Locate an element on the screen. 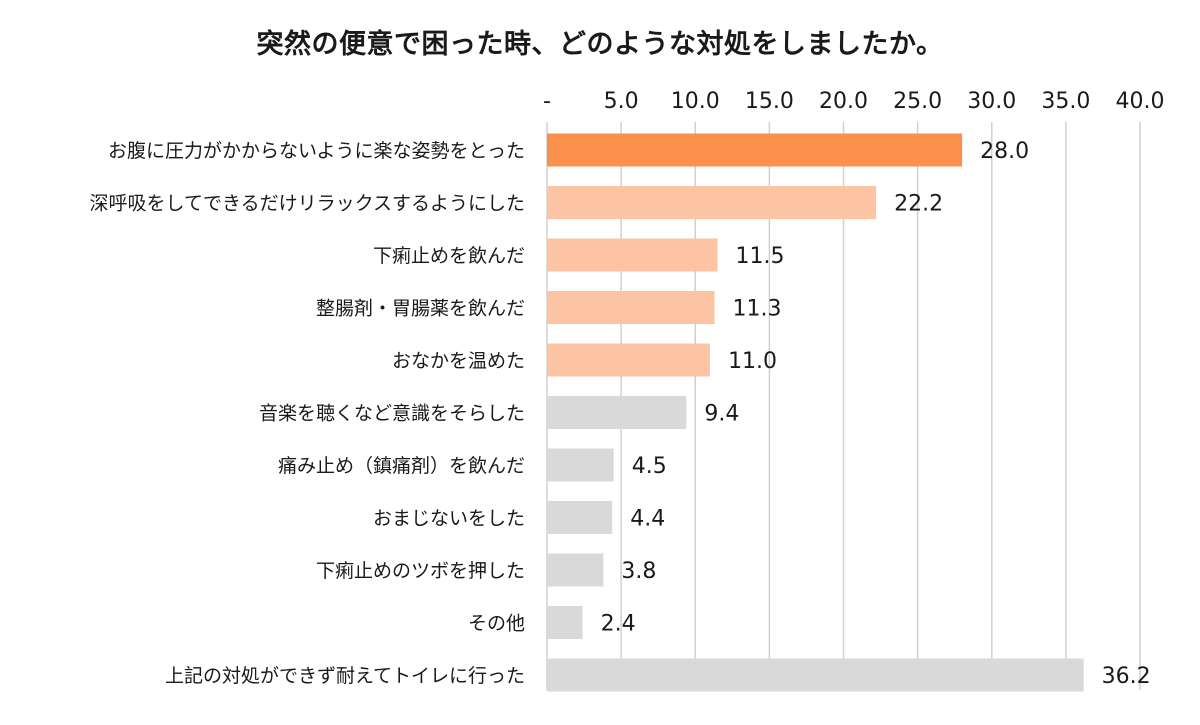  data-label: 4.4 is located at coordinates (647, 519).